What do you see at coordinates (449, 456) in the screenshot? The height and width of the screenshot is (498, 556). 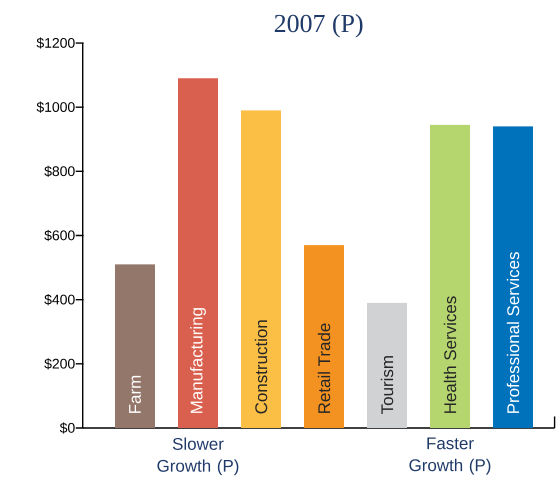 I see `text: Faster Growth (P)` at bounding box center [449, 456].